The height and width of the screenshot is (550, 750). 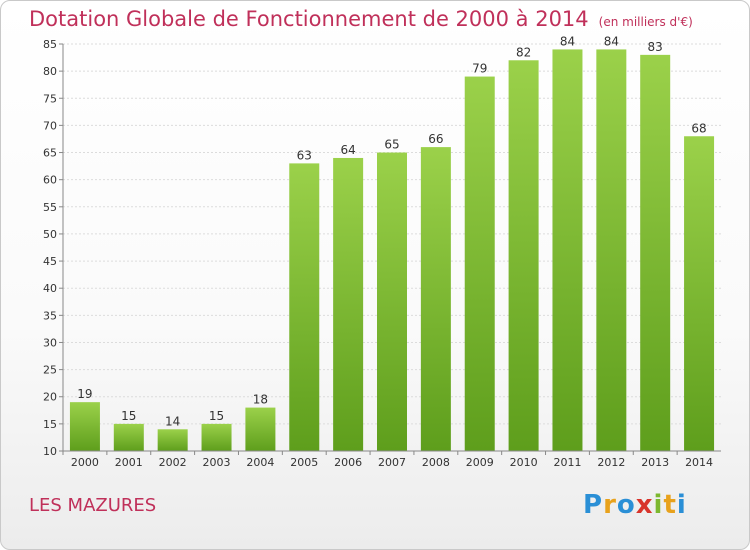 What do you see at coordinates (655, 462) in the screenshot?
I see `x-tick-label: 2013` at bounding box center [655, 462].